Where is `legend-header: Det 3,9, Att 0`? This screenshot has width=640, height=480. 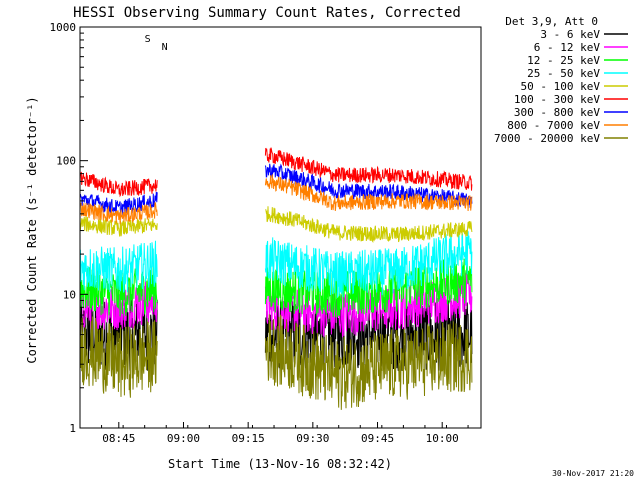 legend-header: Det 3,9, Att 0 is located at coordinates (551, 21).